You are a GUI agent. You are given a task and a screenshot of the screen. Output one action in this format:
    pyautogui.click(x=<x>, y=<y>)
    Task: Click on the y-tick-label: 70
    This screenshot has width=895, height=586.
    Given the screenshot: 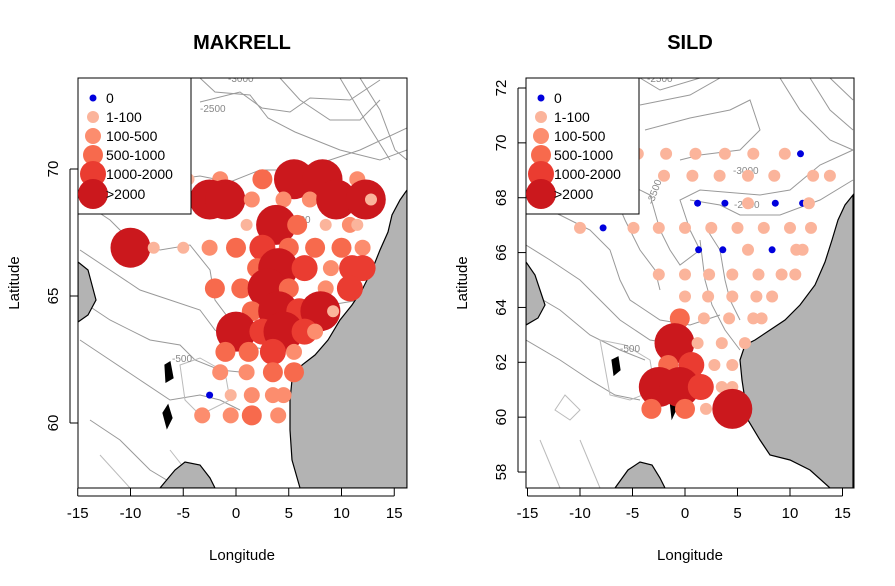 What is the action you would take?
    pyautogui.click(x=501, y=143)
    